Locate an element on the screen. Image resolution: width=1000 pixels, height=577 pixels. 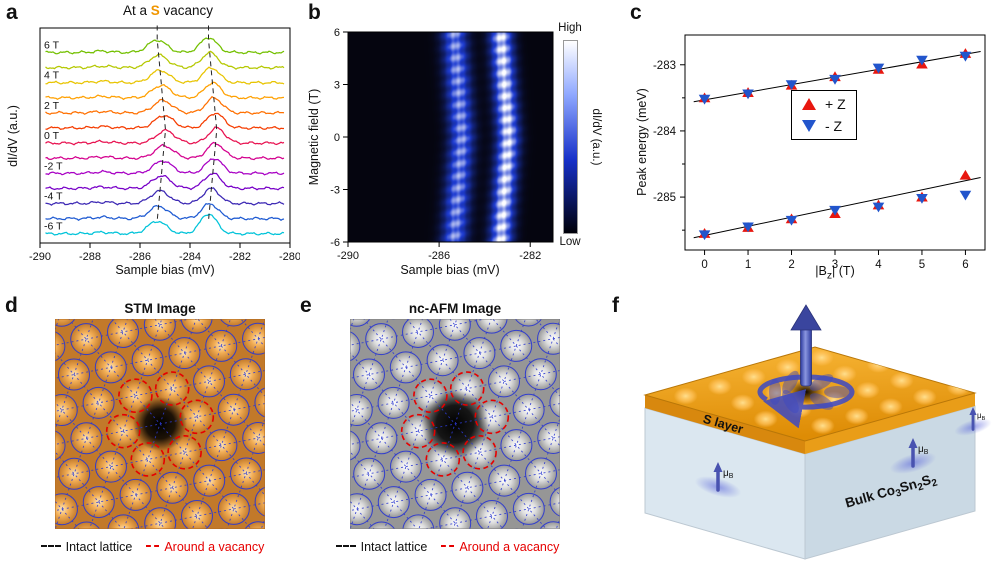
spectrum-curve--3T is located at coordinates (165, 181).